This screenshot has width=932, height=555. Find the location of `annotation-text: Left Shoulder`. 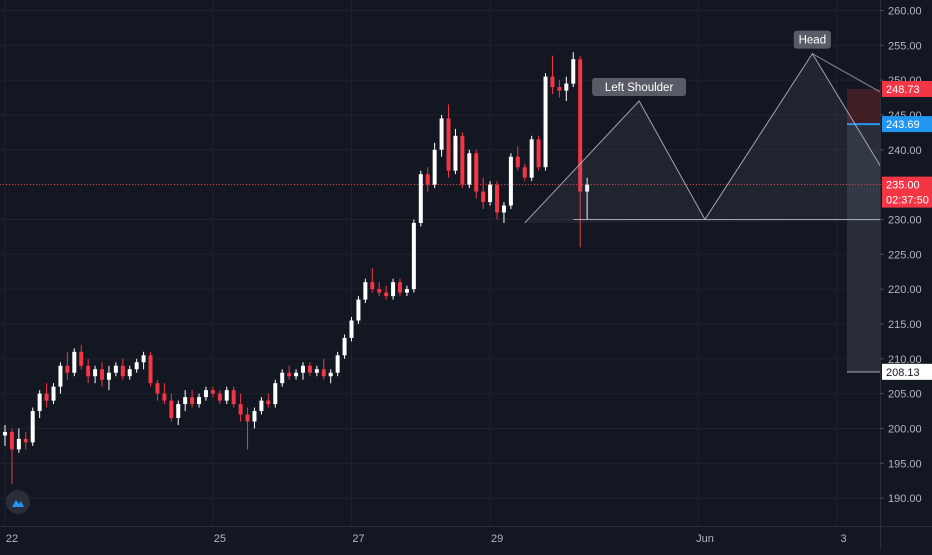

annotation-text: Left Shoulder is located at coordinates (639, 88).